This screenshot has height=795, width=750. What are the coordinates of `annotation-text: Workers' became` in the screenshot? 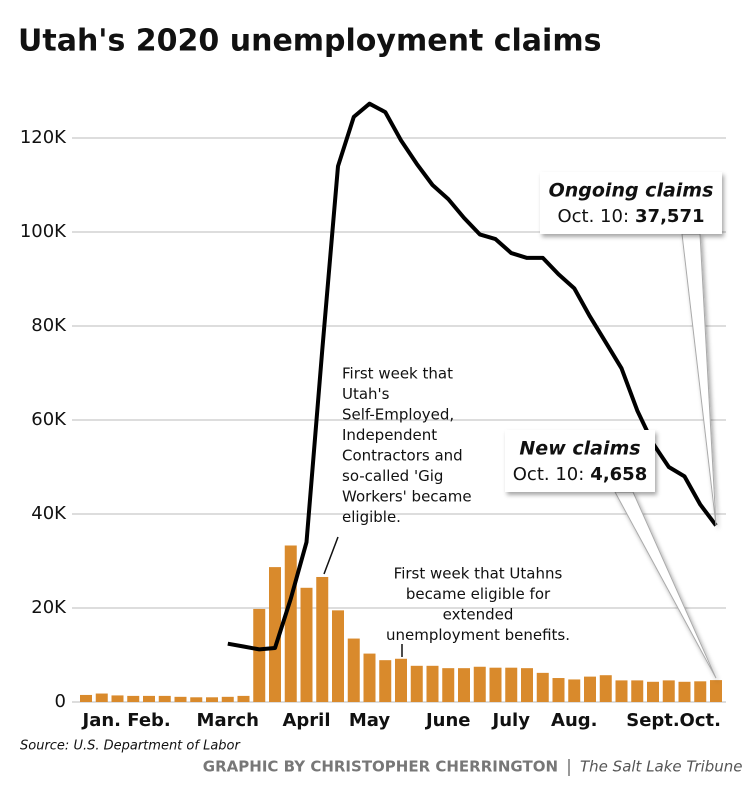 It's located at (407, 497).